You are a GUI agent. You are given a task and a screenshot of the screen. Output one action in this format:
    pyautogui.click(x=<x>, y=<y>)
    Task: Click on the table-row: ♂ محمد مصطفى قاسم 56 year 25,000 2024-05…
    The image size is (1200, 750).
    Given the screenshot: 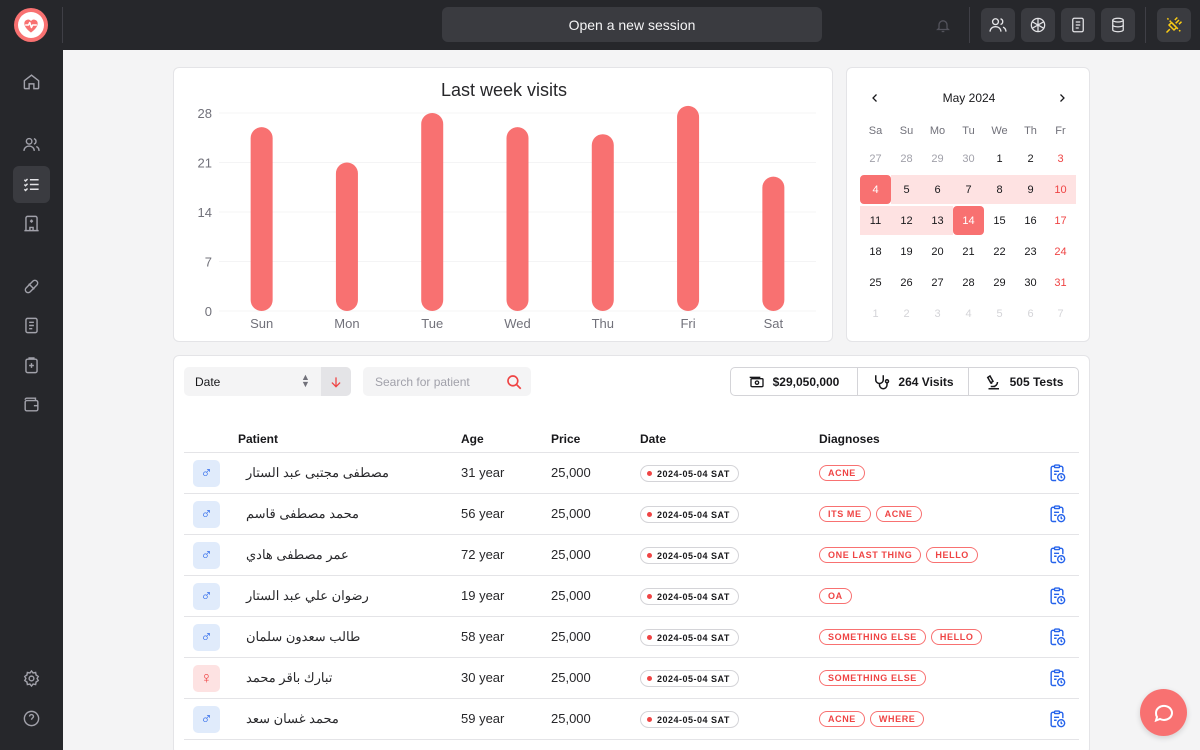 What is the action you would take?
    pyautogui.click(x=631, y=514)
    